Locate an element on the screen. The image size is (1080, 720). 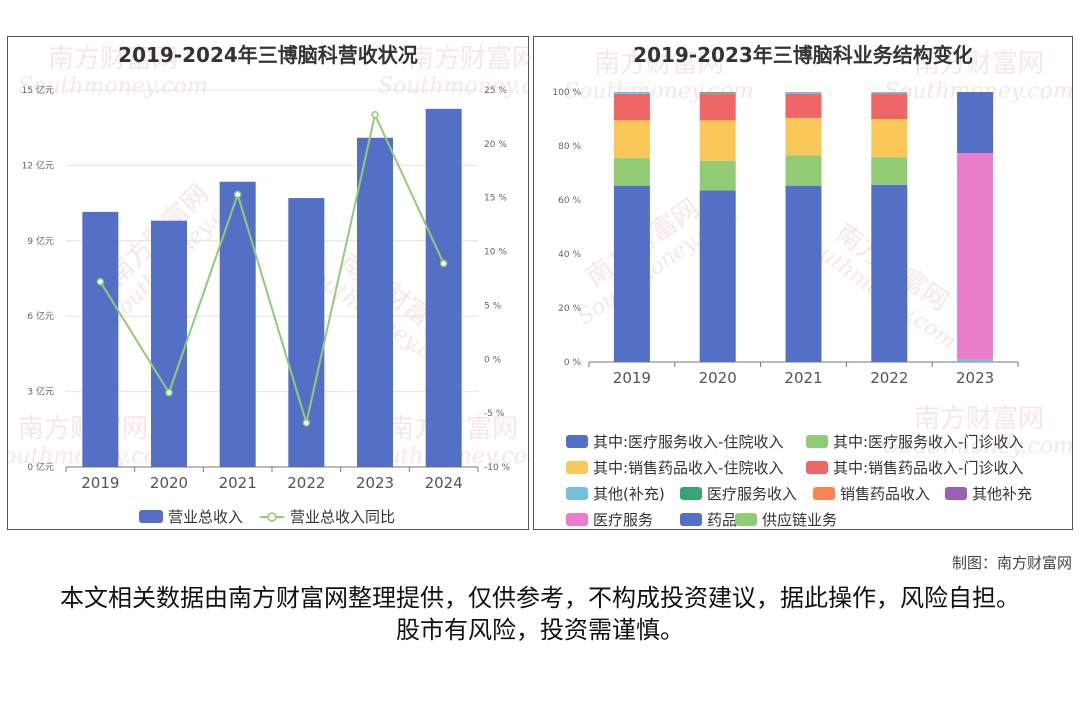
yoy-growth-line is located at coordinates (272, 269).